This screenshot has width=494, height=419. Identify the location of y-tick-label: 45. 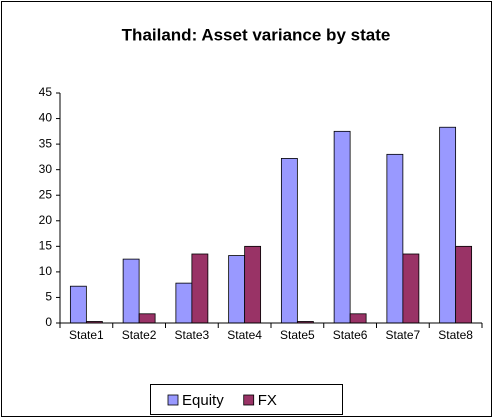
(46, 92).